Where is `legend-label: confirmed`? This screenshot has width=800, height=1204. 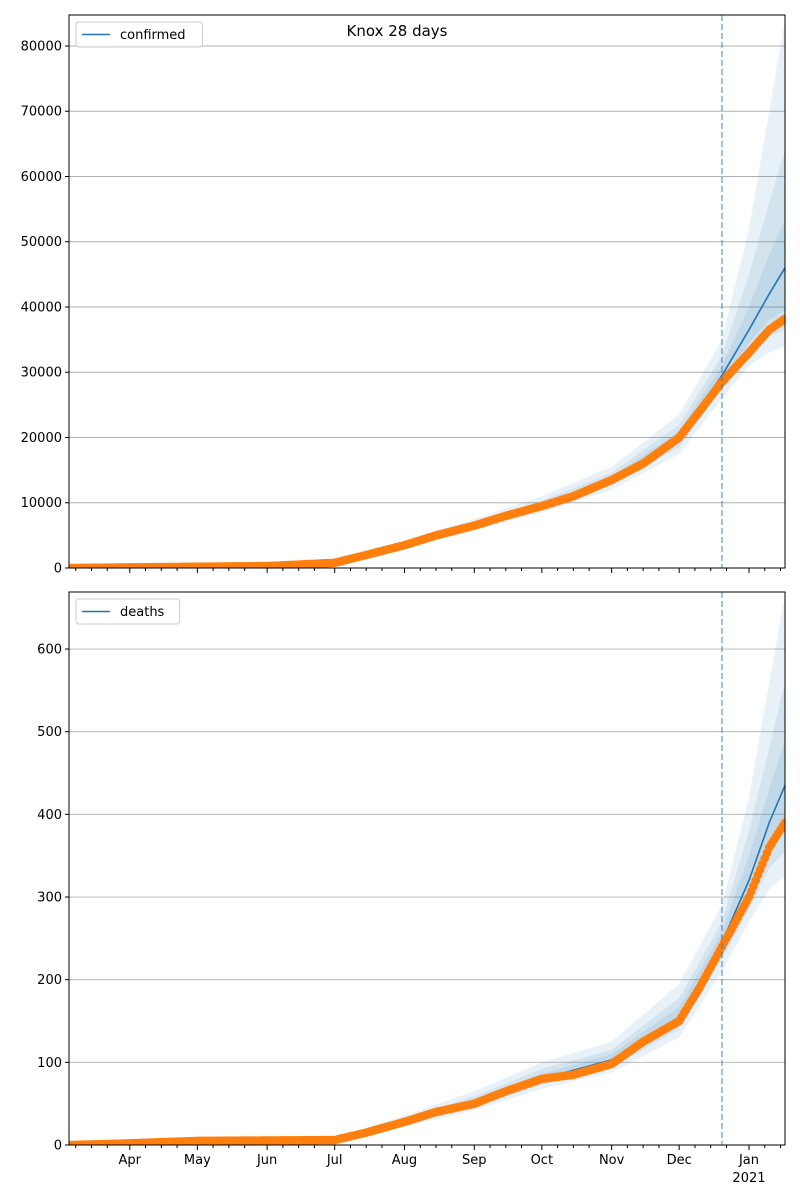
legend-label: confirmed is located at coordinates (153, 35).